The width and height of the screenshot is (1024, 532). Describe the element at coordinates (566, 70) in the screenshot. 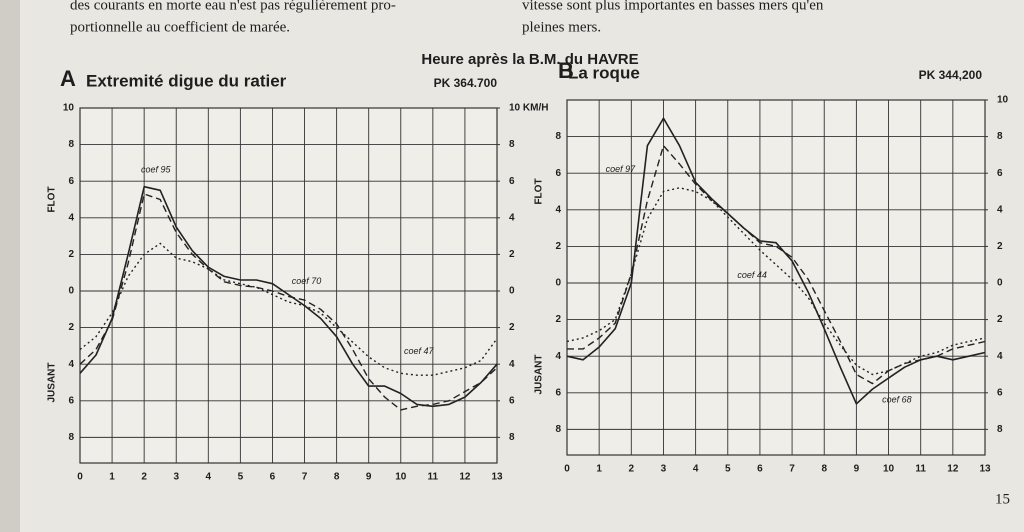

I see `chart-letter: B` at that location.